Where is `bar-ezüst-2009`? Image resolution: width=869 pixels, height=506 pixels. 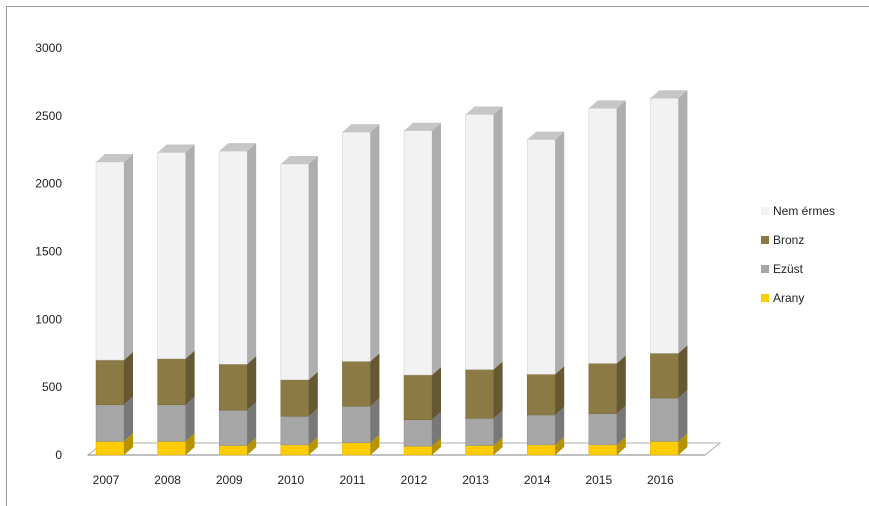
bar-ezüst-2009 is located at coordinates (233, 427).